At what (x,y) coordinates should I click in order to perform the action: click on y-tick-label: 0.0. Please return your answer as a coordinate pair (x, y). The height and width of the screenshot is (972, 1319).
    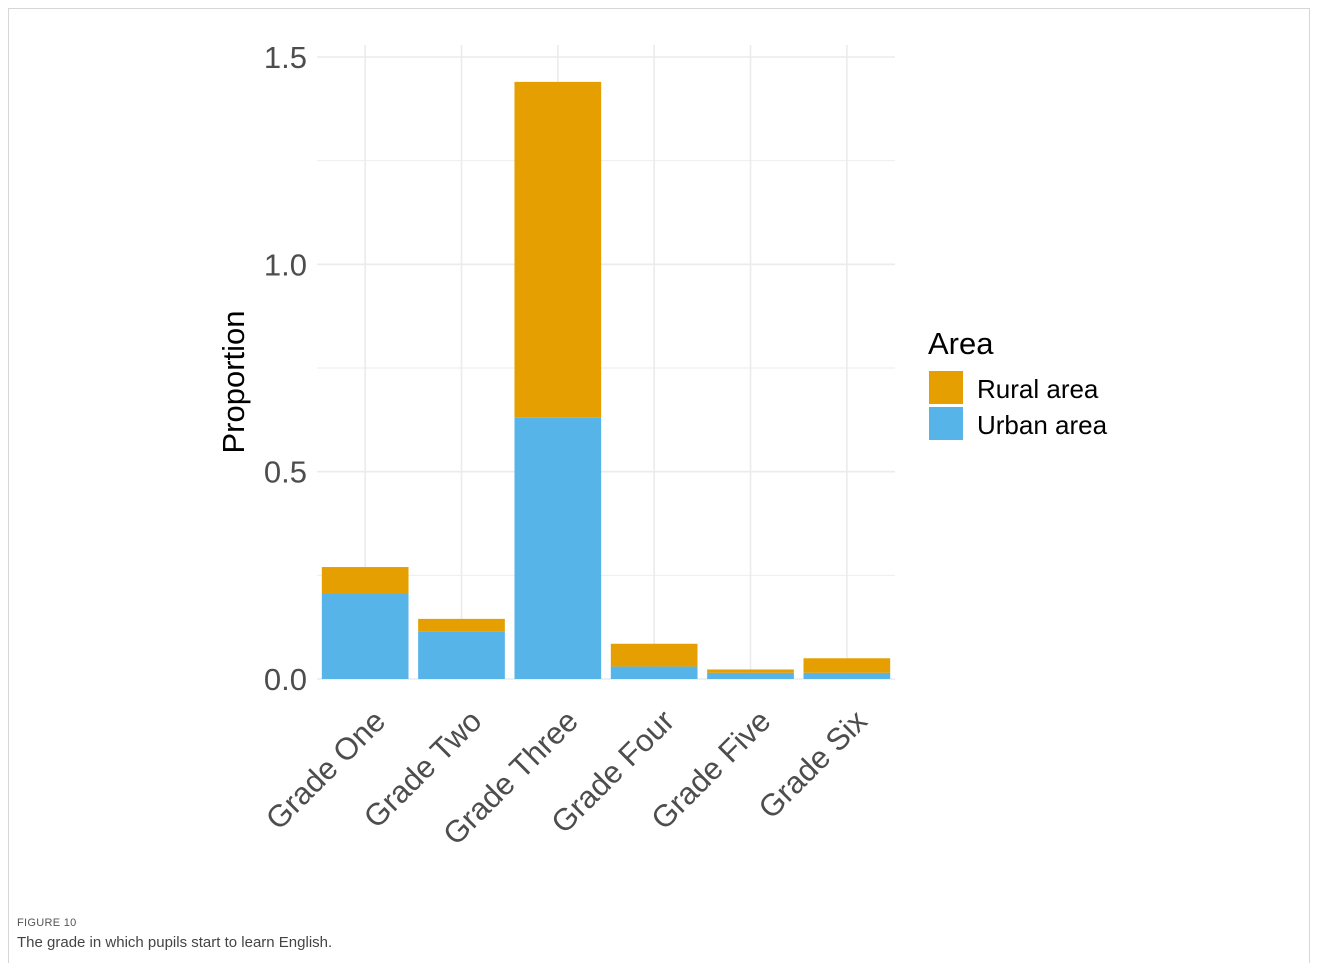
    Looking at the image, I should click on (285, 679).